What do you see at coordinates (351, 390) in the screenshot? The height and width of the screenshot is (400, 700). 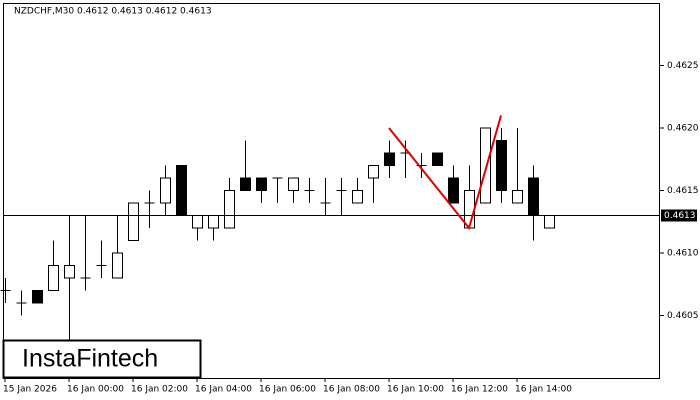 I see `x-tick-label: 16 Jan 08:00` at bounding box center [351, 390].